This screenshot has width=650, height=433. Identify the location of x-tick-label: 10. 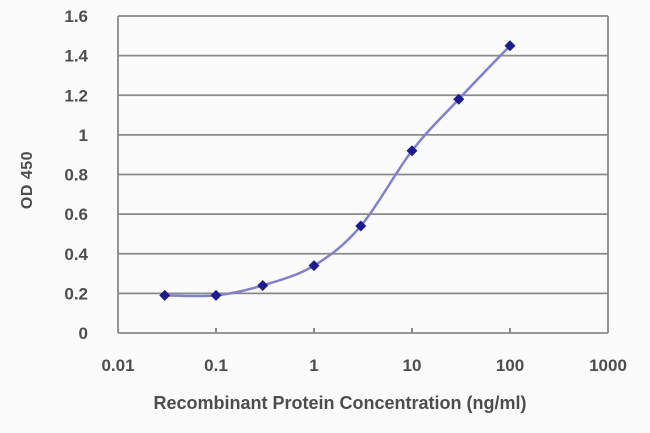
(412, 365).